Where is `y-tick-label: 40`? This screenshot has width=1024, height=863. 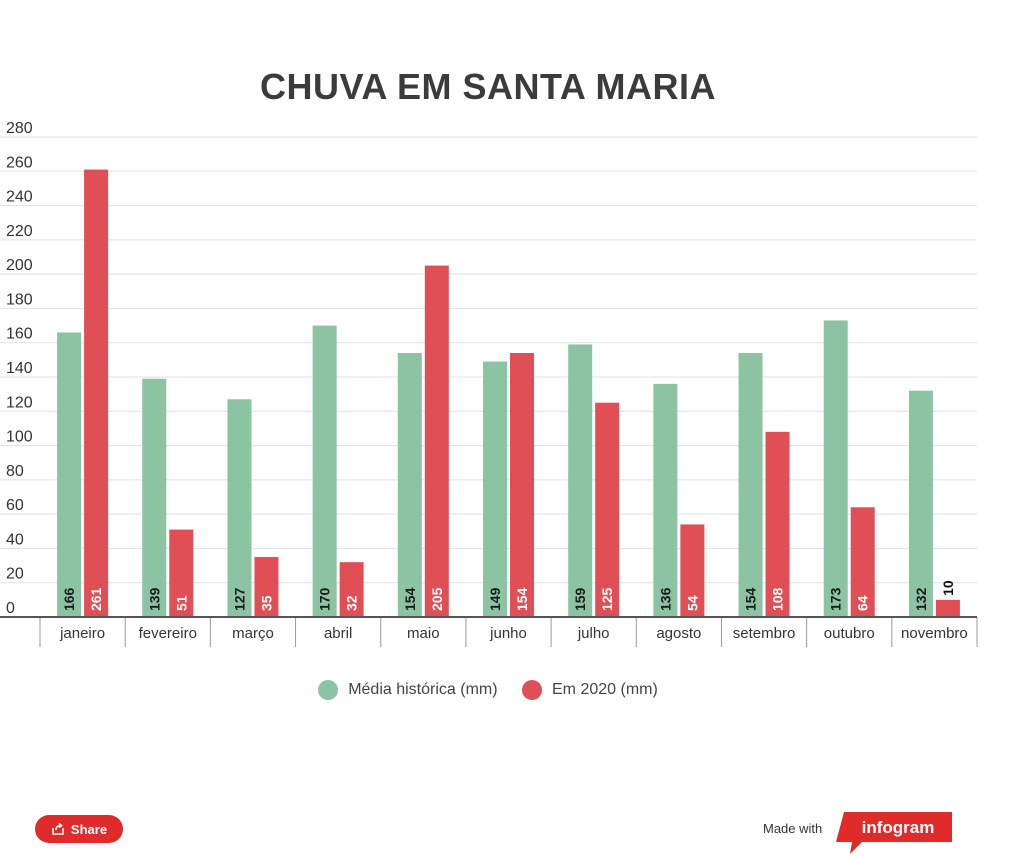 y-tick-label: 40 is located at coordinates (15, 539).